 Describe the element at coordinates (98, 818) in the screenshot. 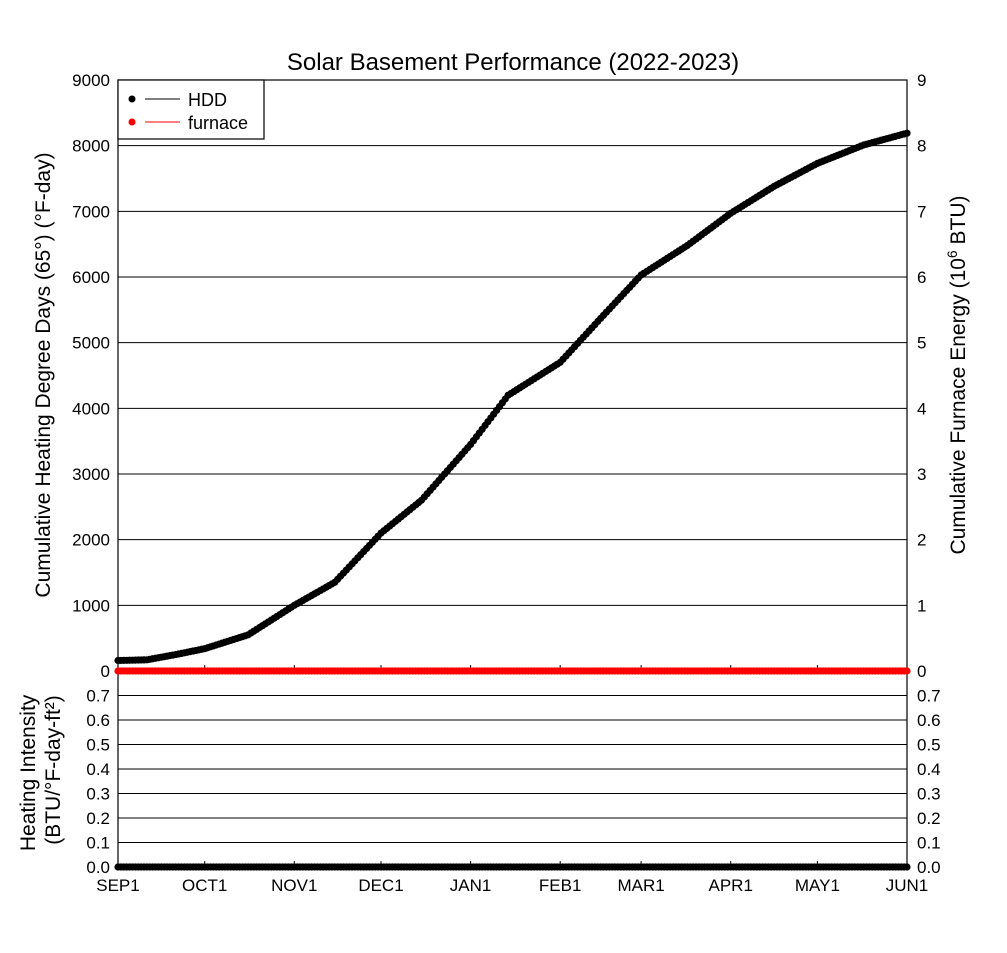

I see `y-tick-label: 0.2` at that location.